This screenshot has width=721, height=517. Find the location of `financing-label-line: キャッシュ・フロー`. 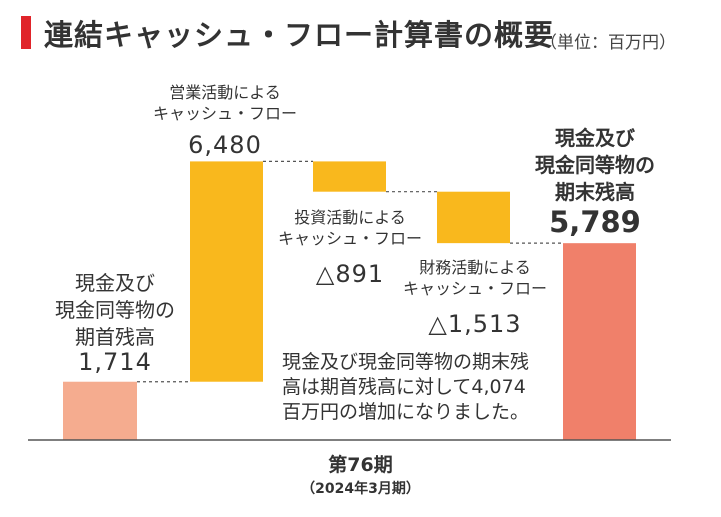

financing-label-line: キャッシュ・フロー is located at coordinates (474, 288).